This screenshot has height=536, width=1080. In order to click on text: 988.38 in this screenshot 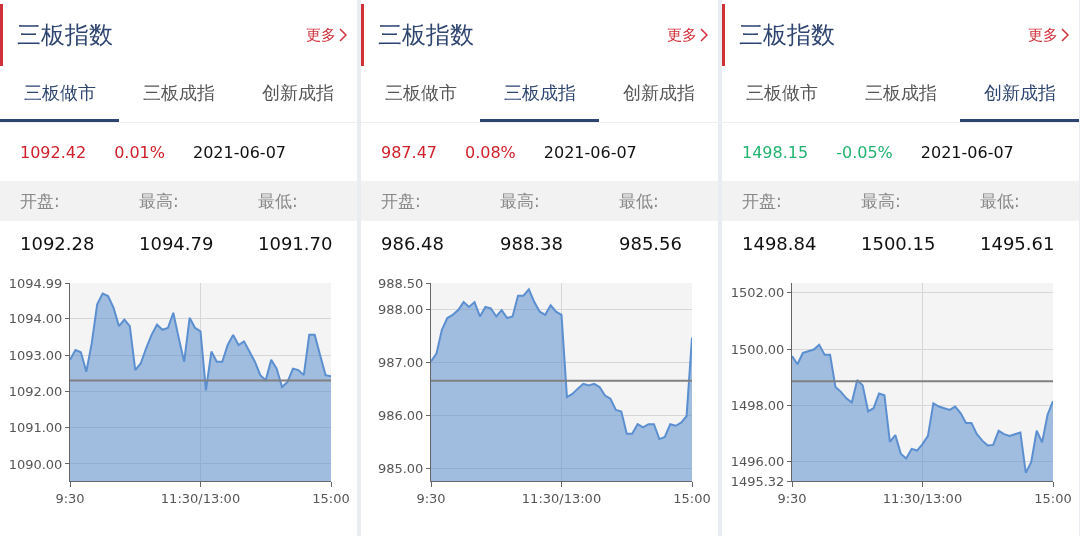, I will do `click(531, 243)`.